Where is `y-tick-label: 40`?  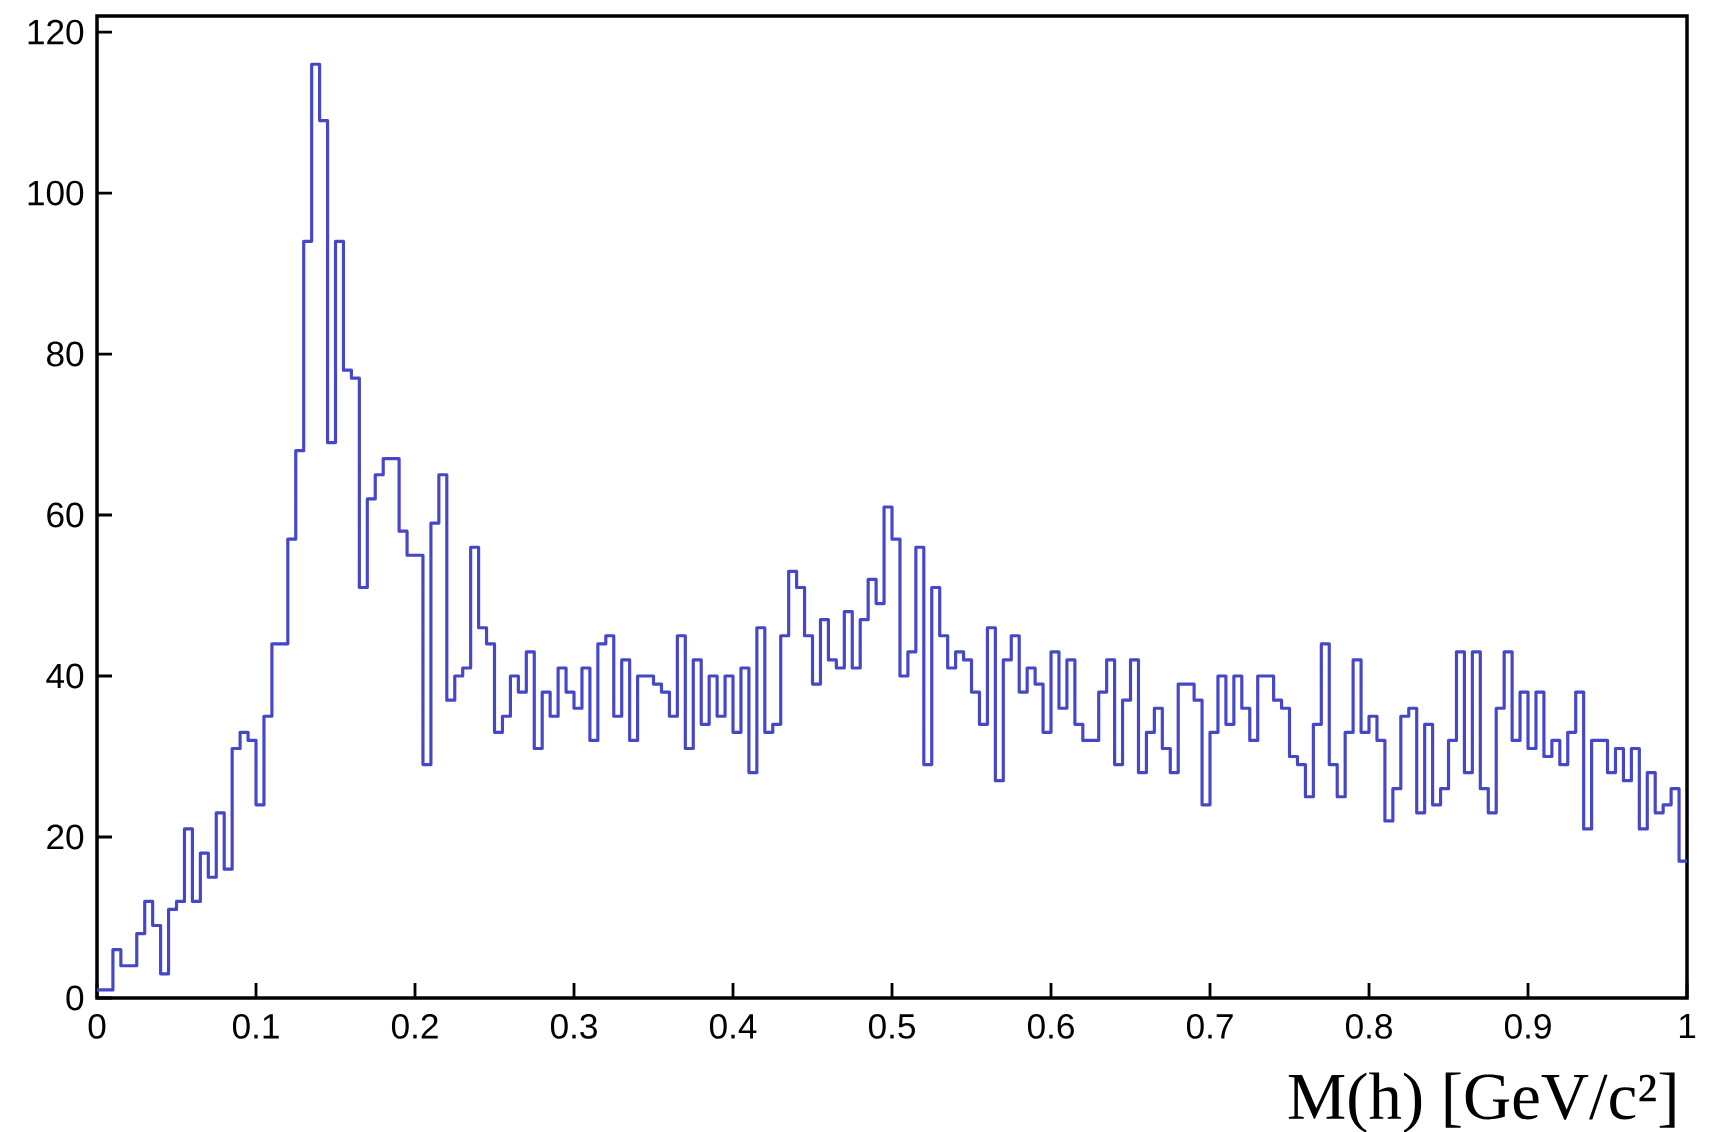
y-tick-label: 40 is located at coordinates (65, 676).